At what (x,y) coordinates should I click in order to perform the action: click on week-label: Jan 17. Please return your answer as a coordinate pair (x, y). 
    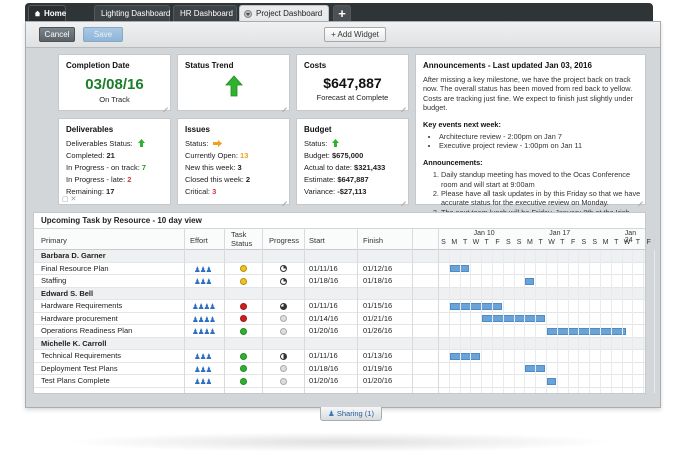
    Looking at the image, I should click on (560, 233).